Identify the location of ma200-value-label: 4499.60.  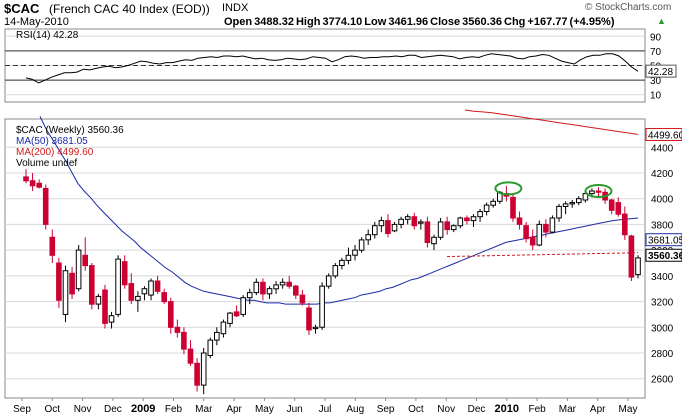
(665, 135).